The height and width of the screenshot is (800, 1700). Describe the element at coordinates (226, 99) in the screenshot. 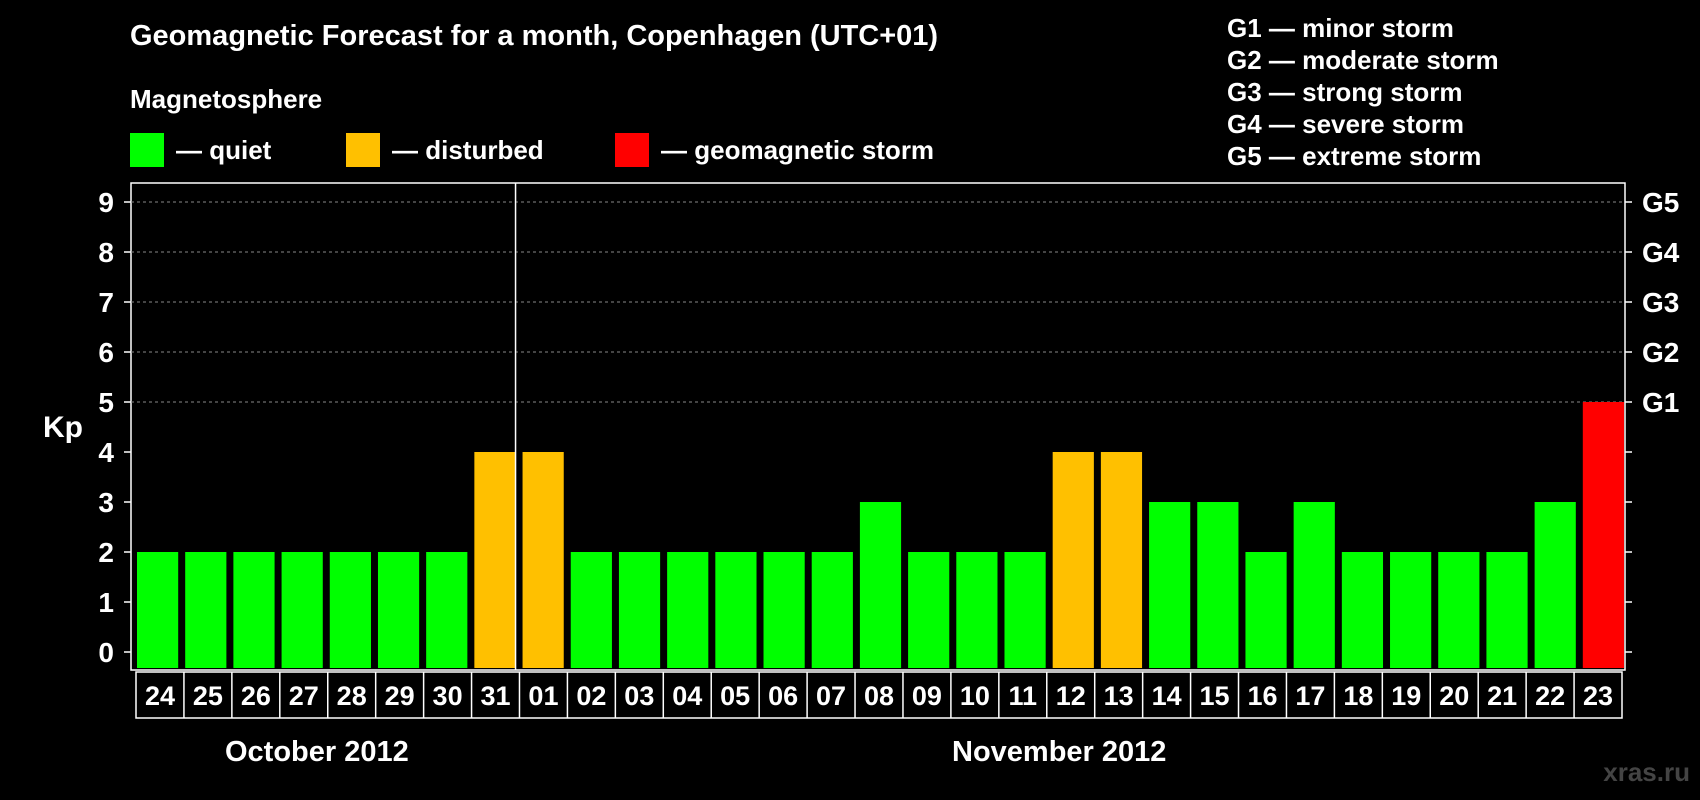

I see `legend-heading: Magnetosphere` at that location.